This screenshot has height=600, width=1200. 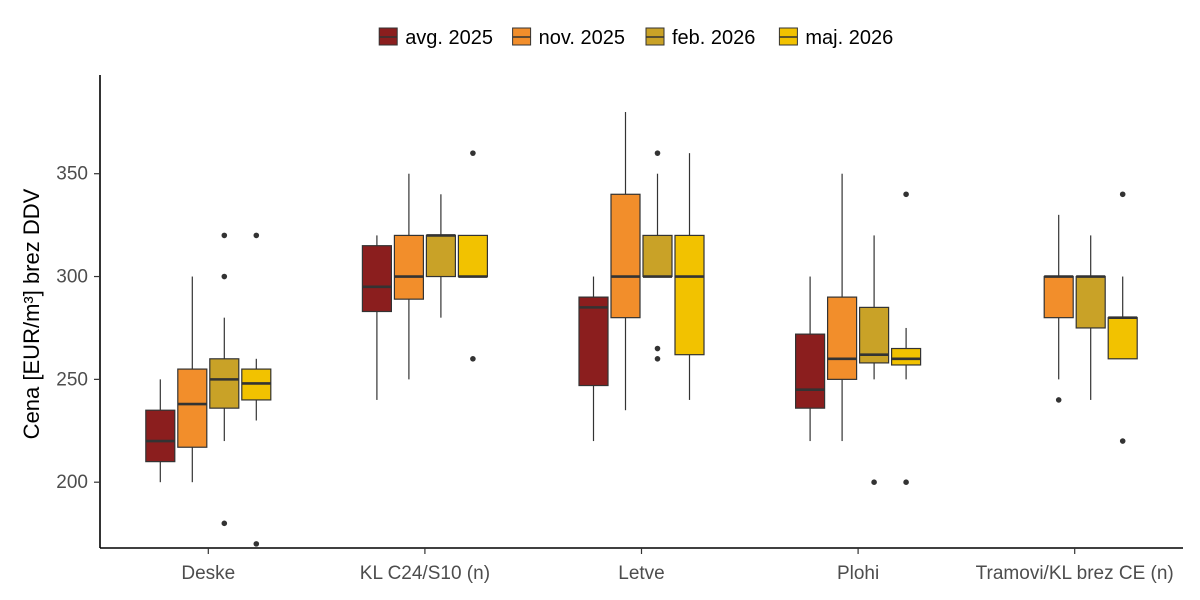 What do you see at coordinates (72, 379) in the screenshot?
I see `y-tick-label: 250` at bounding box center [72, 379].